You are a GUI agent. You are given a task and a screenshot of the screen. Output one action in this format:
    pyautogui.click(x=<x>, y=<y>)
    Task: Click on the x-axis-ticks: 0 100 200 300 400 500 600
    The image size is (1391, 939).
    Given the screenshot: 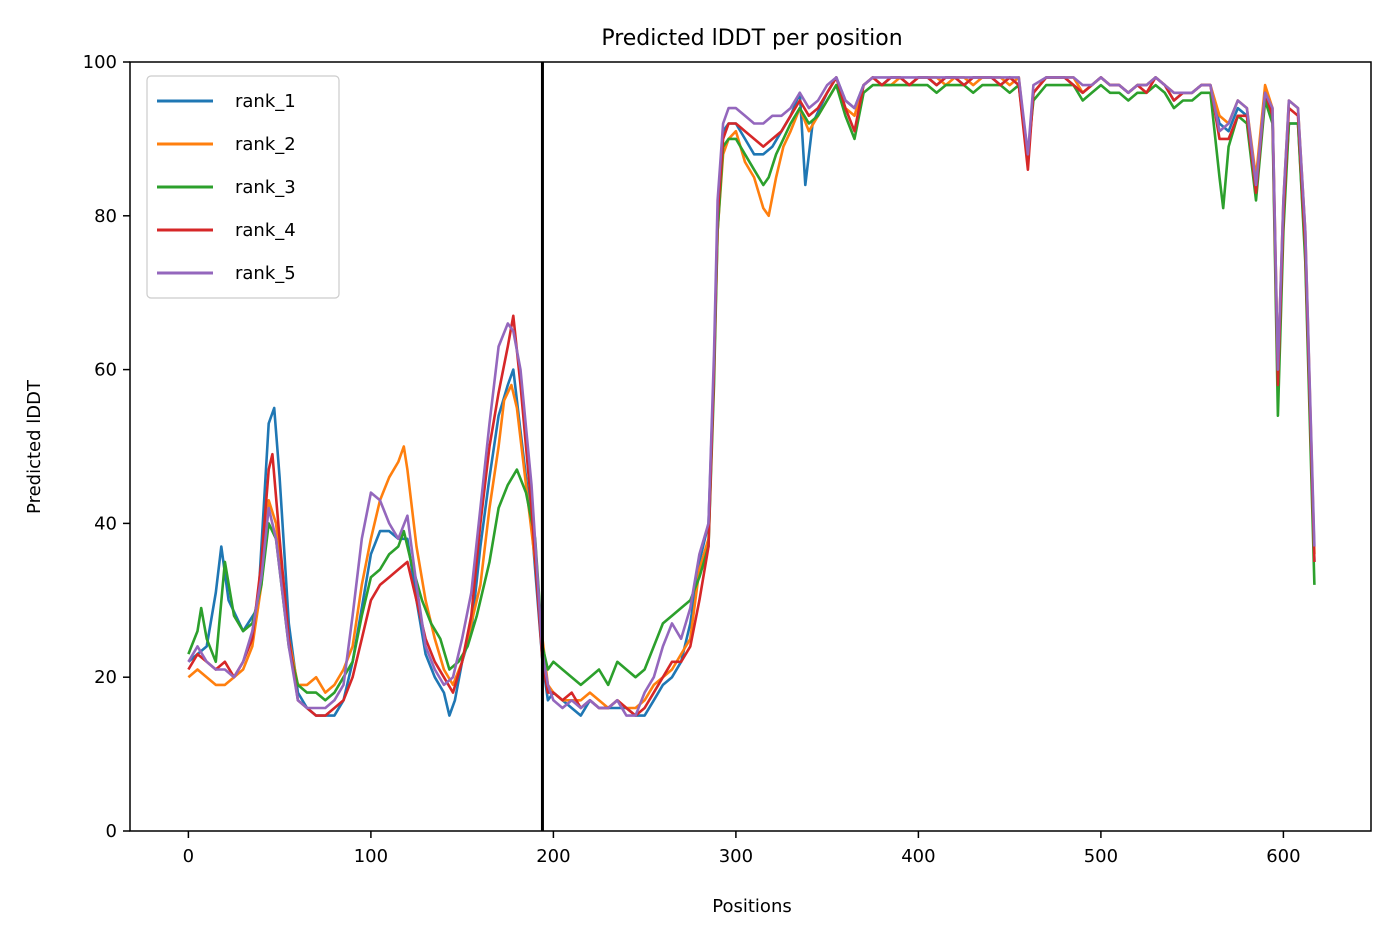 What is the action you would take?
    pyautogui.click(x=742, y=849)
    